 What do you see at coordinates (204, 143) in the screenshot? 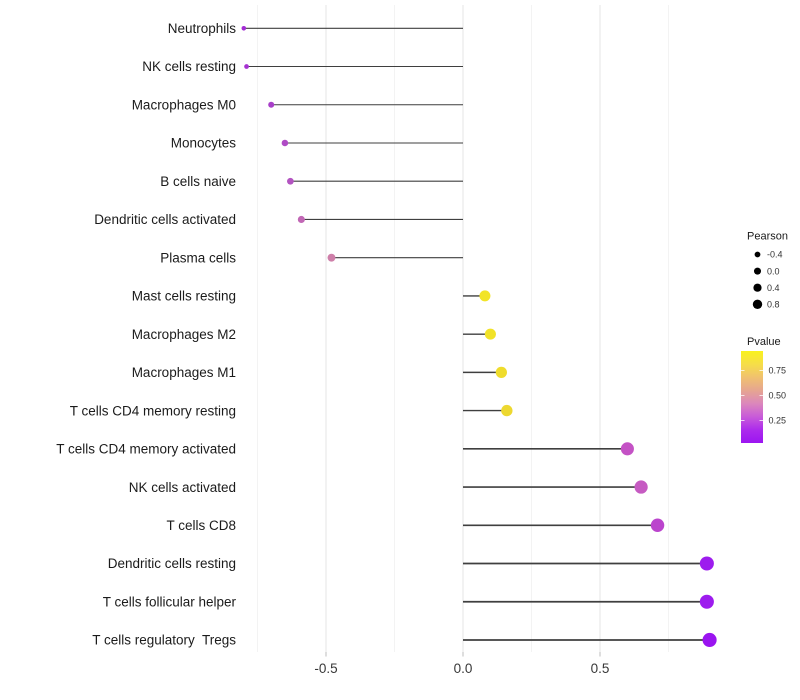
I see `category-label: Monocytes` at bounding box center [204, 143].